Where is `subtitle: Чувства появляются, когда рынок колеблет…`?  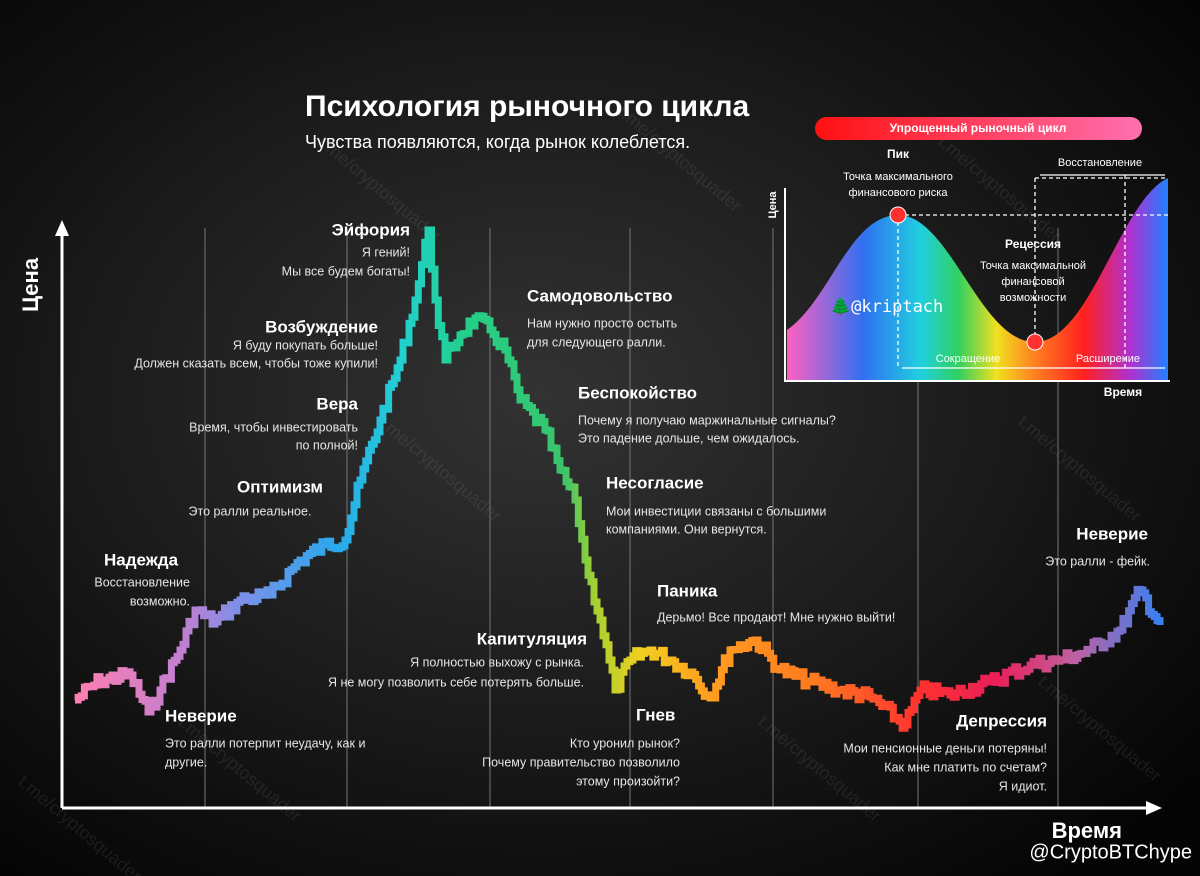 subtitle: Чувства появляются, когда рынок колеблет… is located at coordinates (497, 142).